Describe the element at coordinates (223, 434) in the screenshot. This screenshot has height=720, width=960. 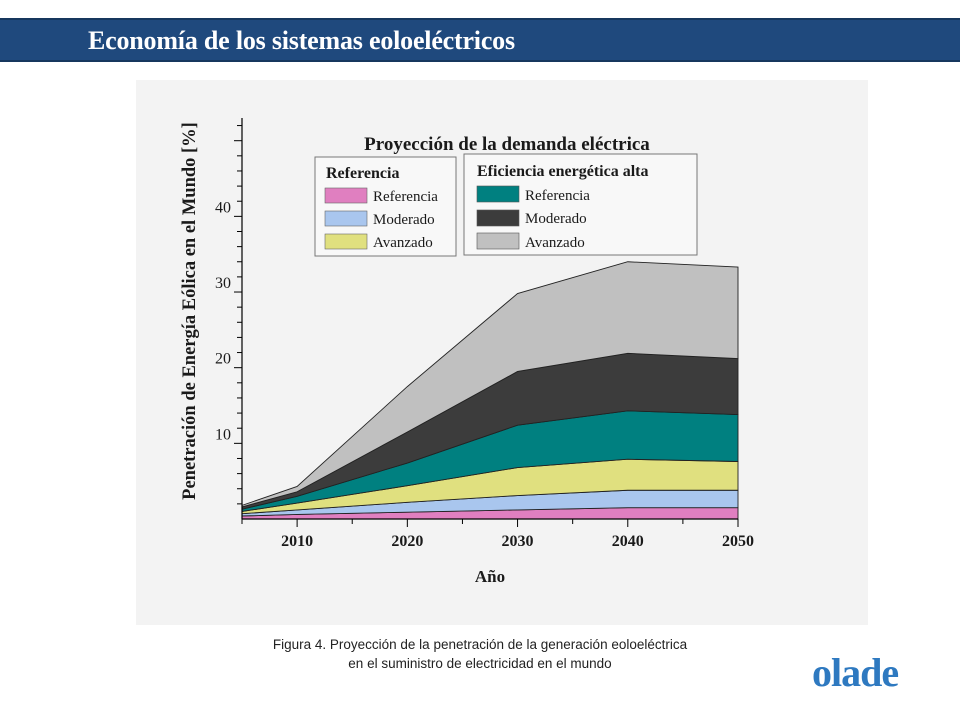
I see `y-tick-label: 10` at that location.